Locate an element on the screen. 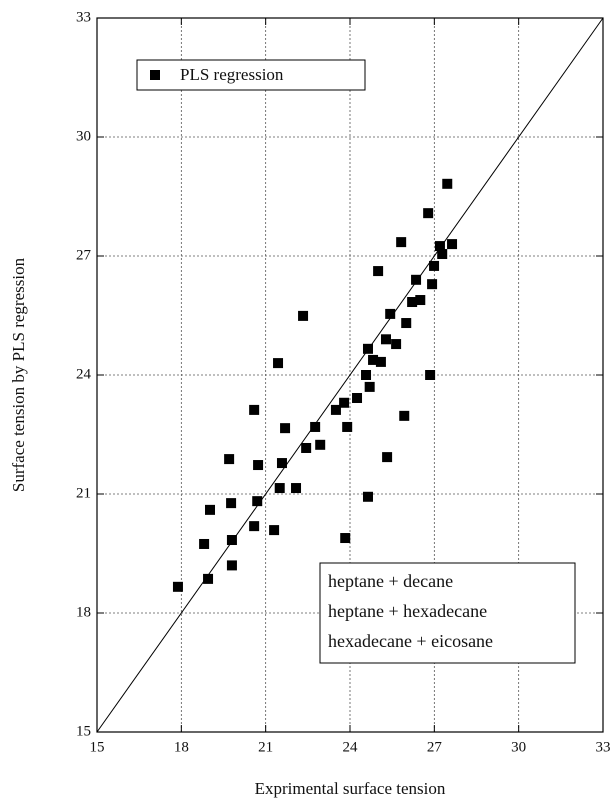 The width and height of the screenshot is (616, 806). x-tick-label: 27 is located at coordinates (435, 747).